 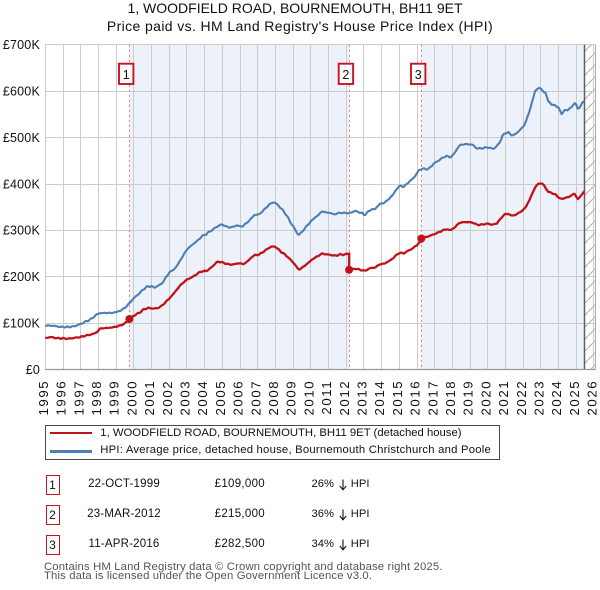 What do you see at coordinates (556, 398) in the screenshot?
I see `svg-text: 2024` at bounding box center [556, 398].